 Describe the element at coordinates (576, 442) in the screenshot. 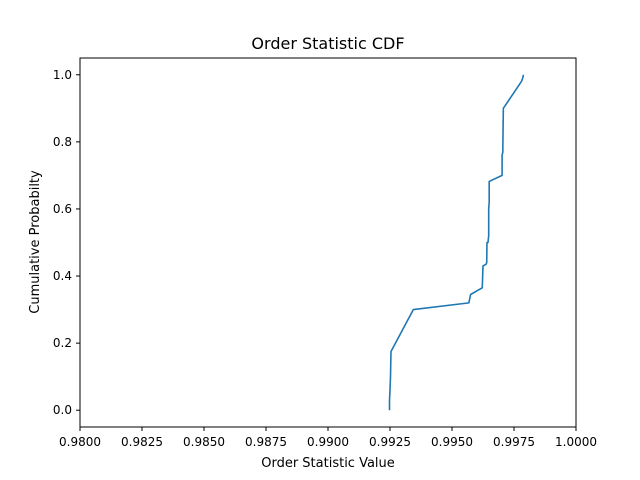

I see `x-tick-label: 1.0000` at that location.